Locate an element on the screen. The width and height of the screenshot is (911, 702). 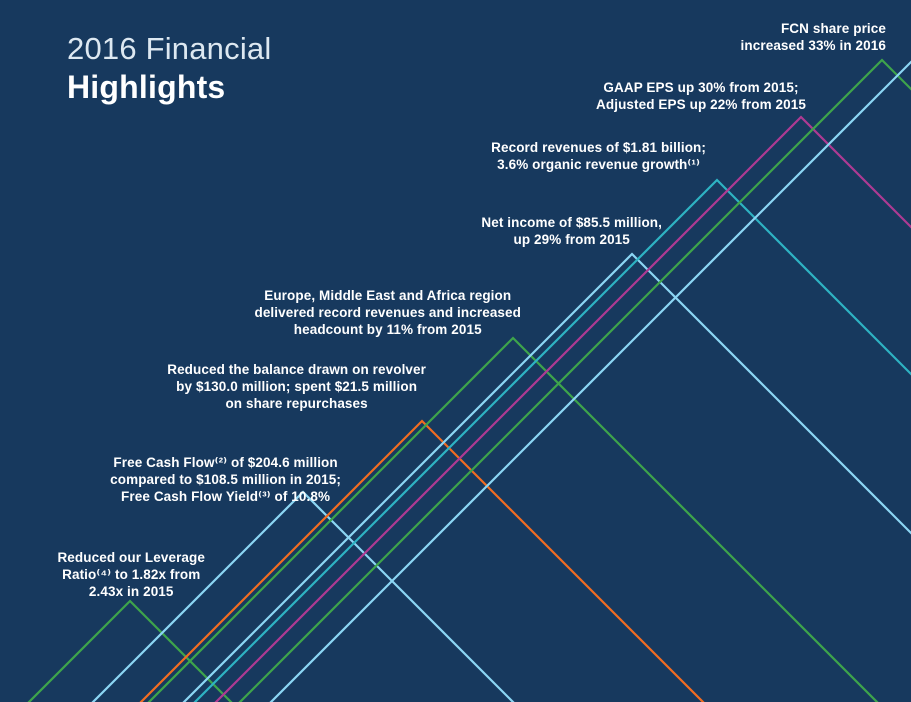
annotation-line: Reduced our Leverage is located at coordinates (131, 557).